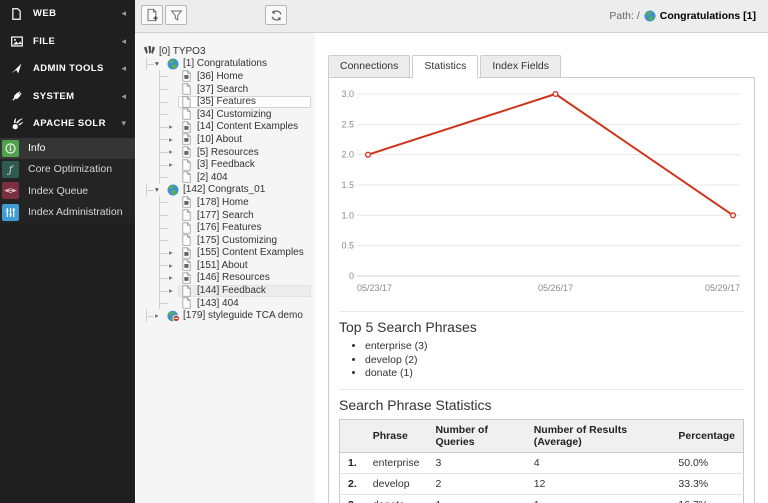  What do you see at coordinates (352, 463) in the screenshot?
I see `row-number: 1.` at bounding box center [352, 463].